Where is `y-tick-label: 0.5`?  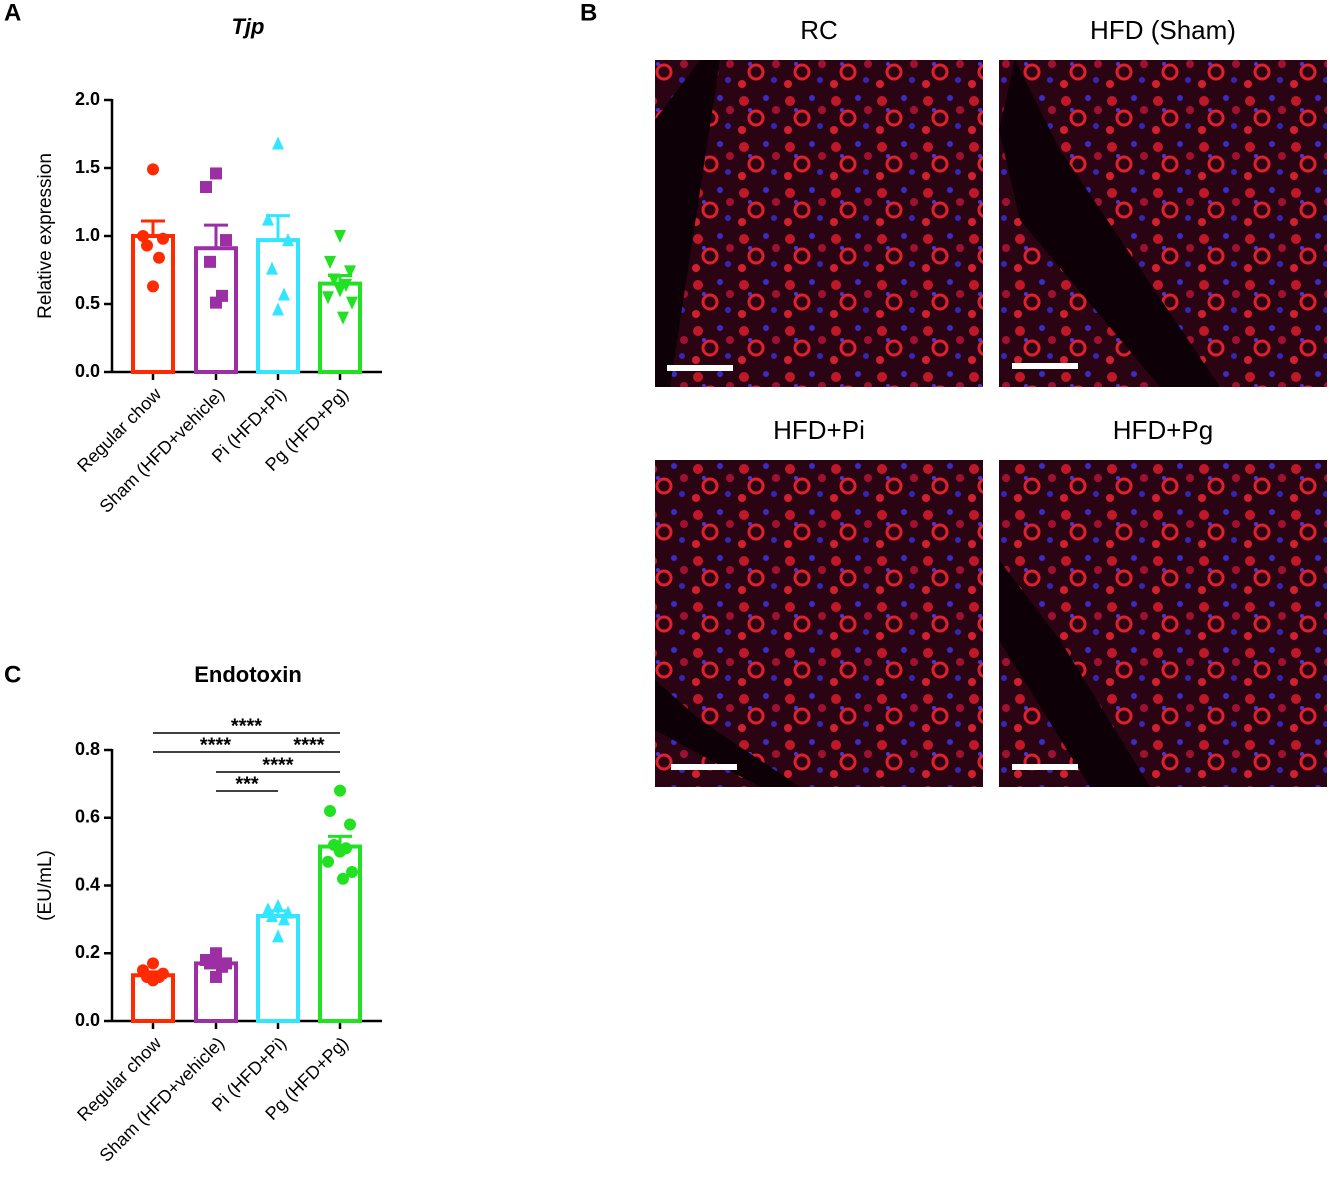
y-tick-label: 0.5 is located at coordinates (87, 303).